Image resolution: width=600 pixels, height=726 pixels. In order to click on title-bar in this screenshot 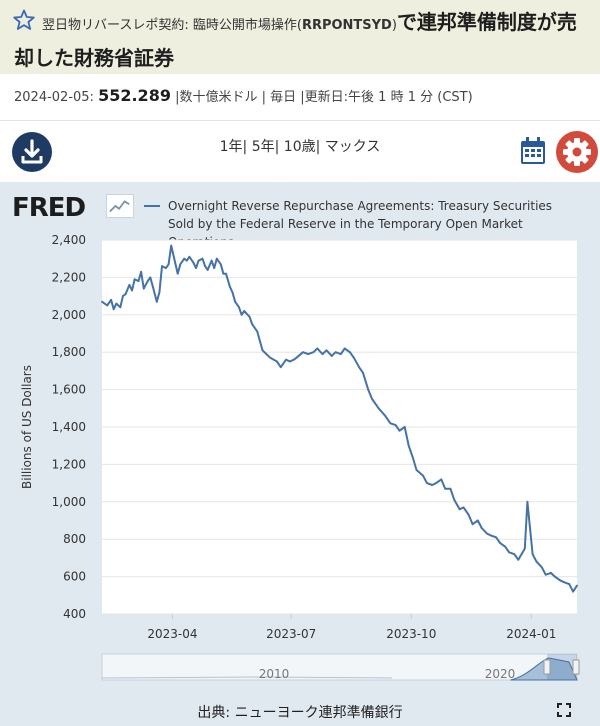, I will do `click(300, 37)`.